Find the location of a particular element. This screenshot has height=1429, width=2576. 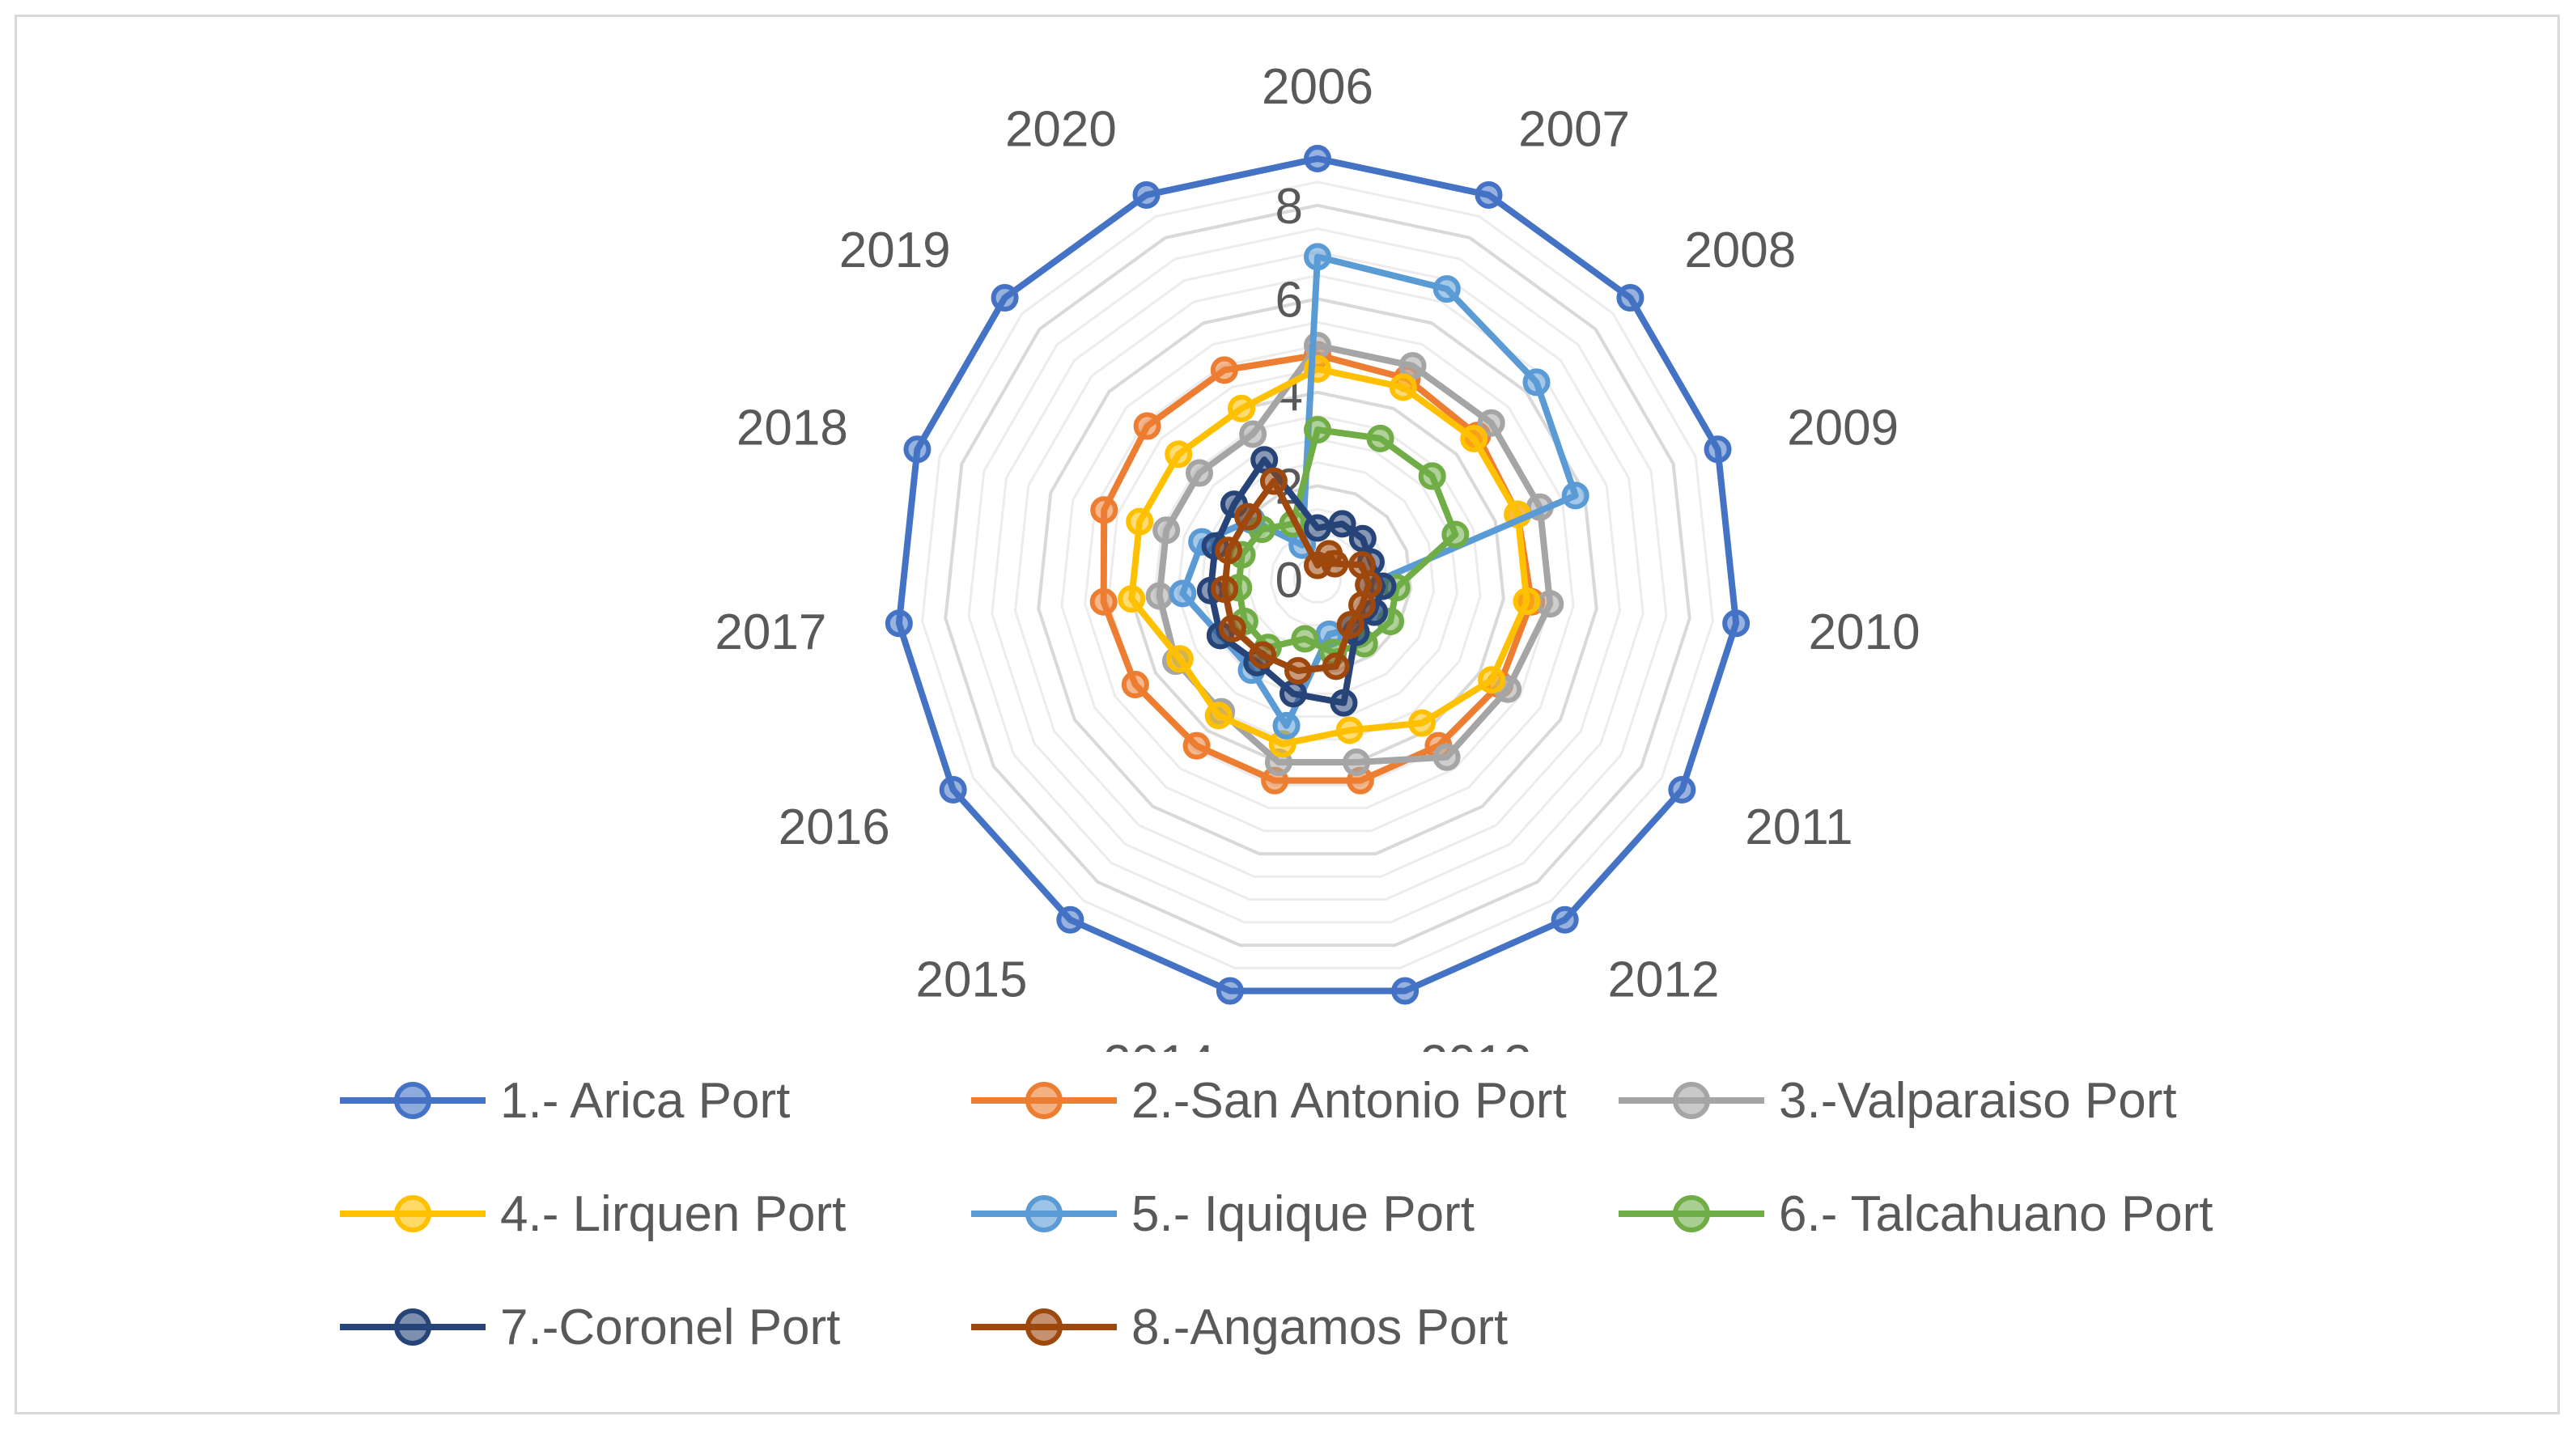

legend-label: 3.-Valparaiso Port is located at coordinates (1978, 1100).